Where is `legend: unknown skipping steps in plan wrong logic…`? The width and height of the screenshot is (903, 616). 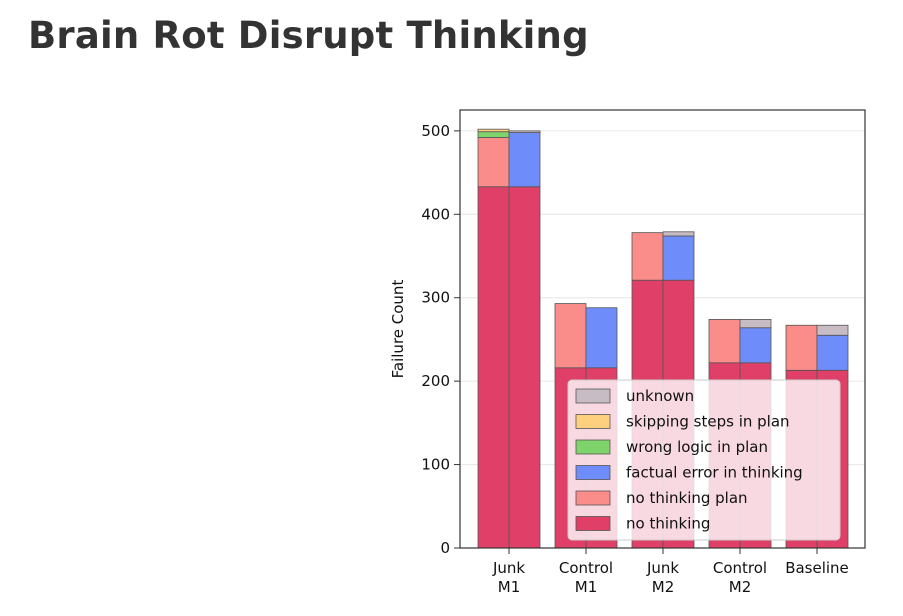 legend: unknown skipping steps in plan wrong logic… is located at coordinates (704, 460).